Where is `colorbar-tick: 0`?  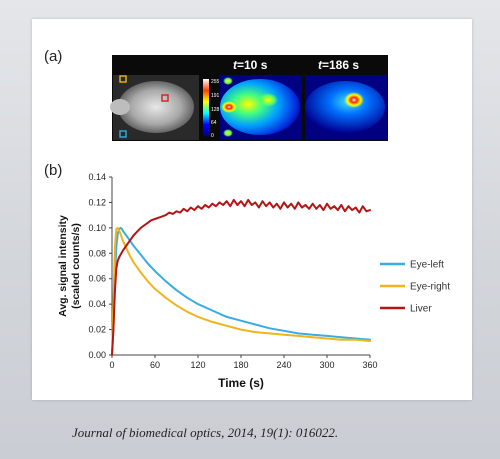 colorbar-tick: 0 is located at coordinates (212, 136).